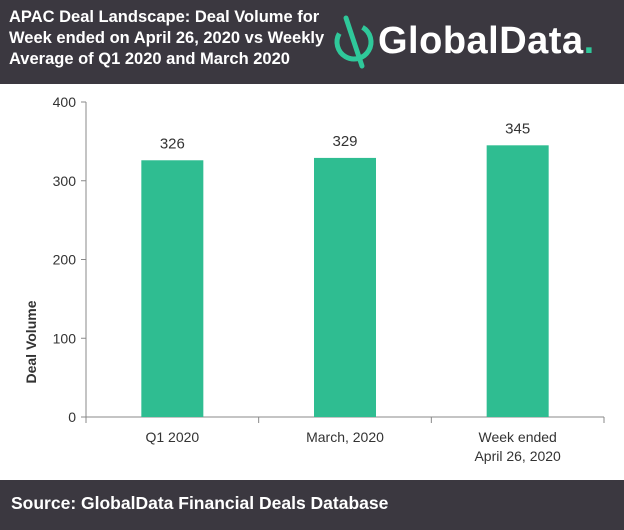 This screenshot has width=624, height=530. What do you see at coordinates (65, 338) in the screenshot?
I see `y-tick-label: 100` at bounding box center [65, 338].